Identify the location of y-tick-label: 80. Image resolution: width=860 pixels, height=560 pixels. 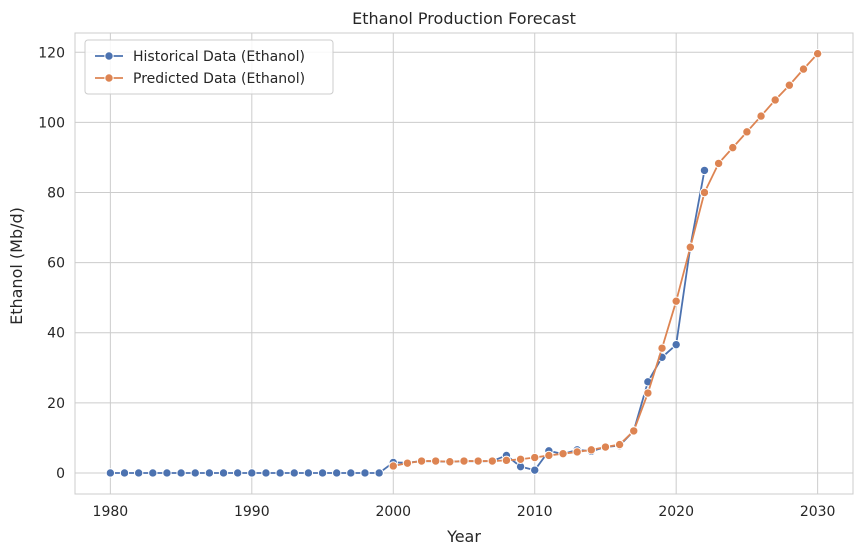
(56, 194).